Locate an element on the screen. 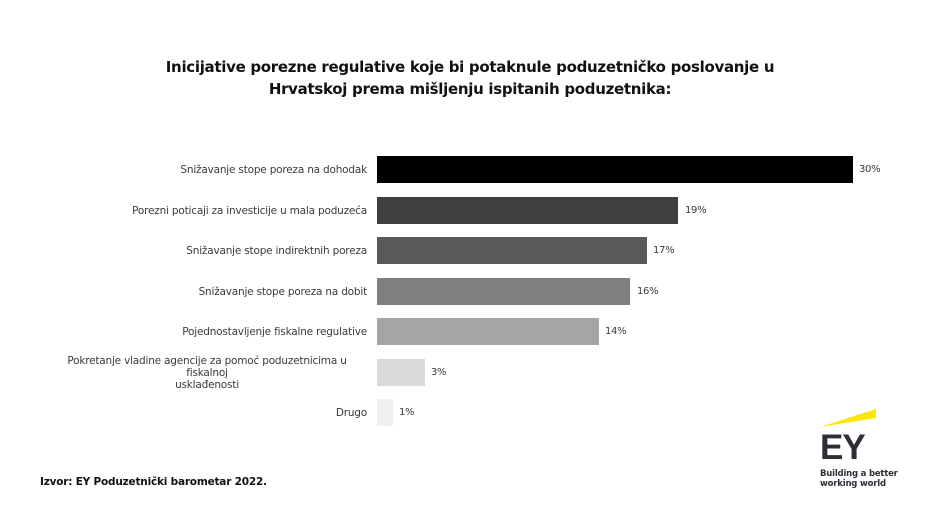 The image size is (940, 529). bar-label: Snižavanje stope poreza na dobit is located at coordinates (283, 291).